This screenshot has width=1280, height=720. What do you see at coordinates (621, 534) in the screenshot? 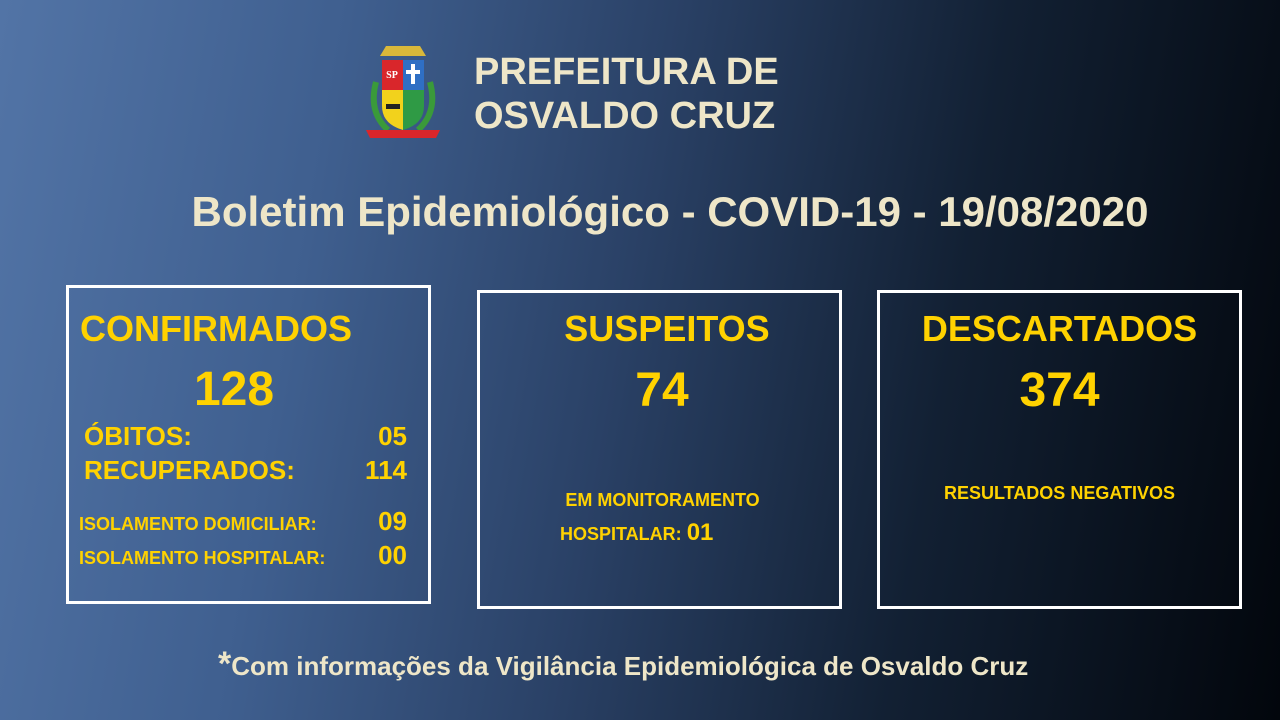
I see `hospitalar-label: HOSPITALAR:` at bounding box center [621, 534].